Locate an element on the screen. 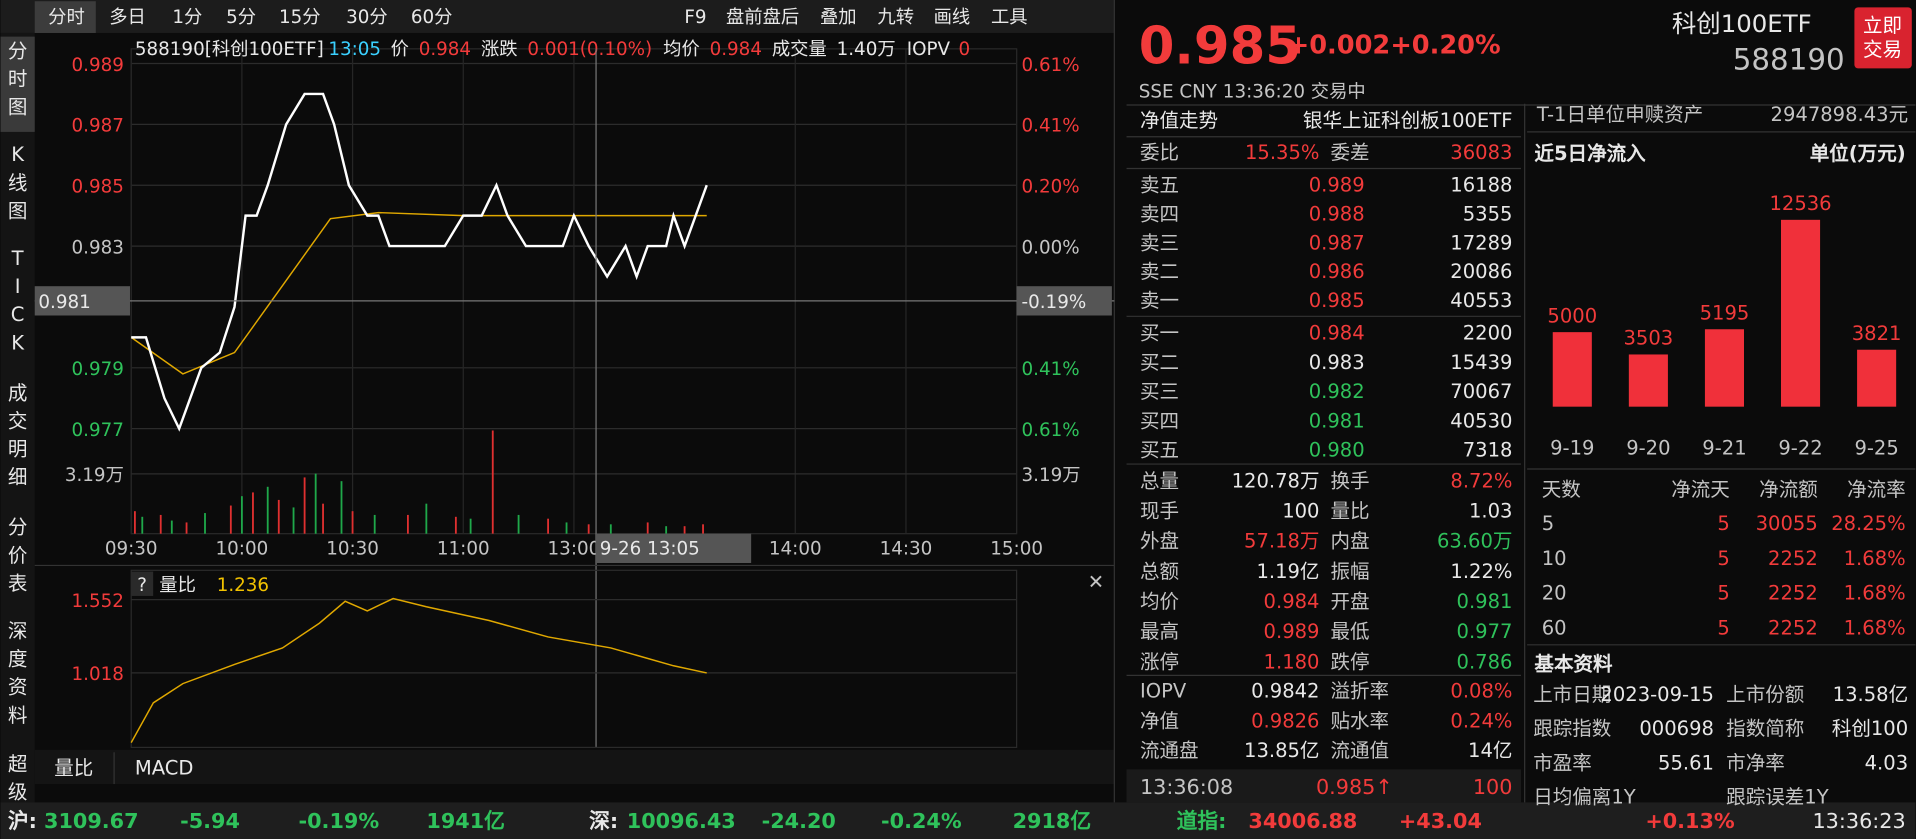 This screenshot has height=839, width=1916. label: 买五 is located at coordinates (1159, 450).